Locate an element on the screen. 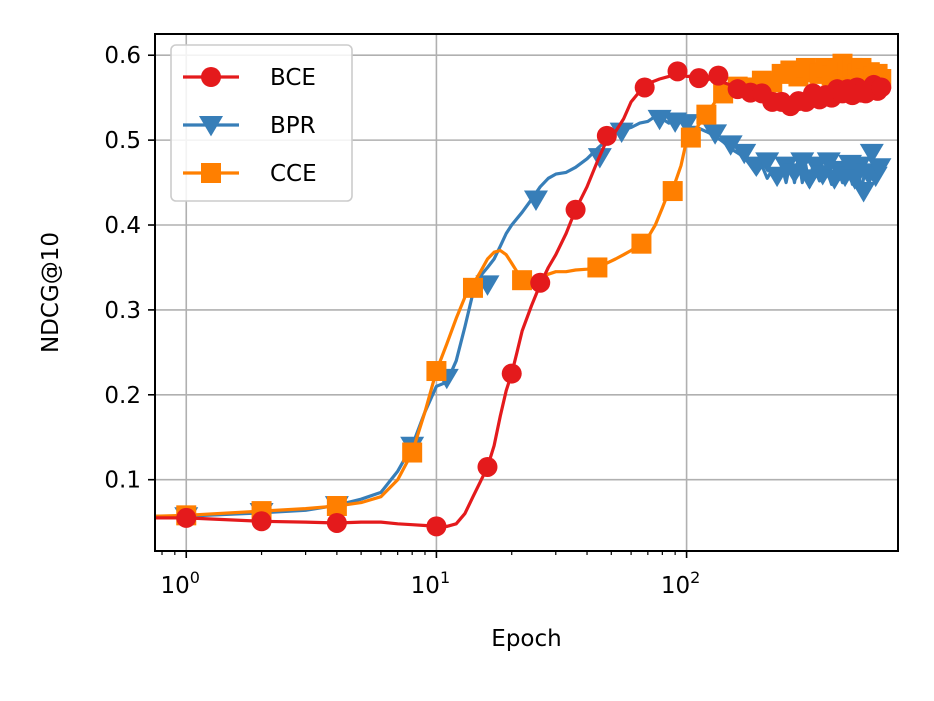 This screenshot has width=934, height=701. legend-item-bce: BCE is located at coordinates (249, 78).